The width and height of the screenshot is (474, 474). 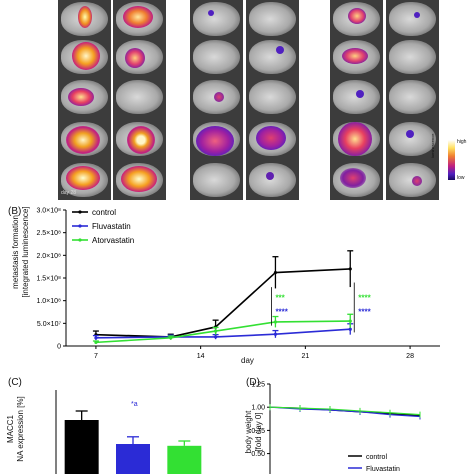 What do you see at coordinates (451, 160) in the screenshot?
I see `luminescence-colorbar` at bounding box center [451, 160].